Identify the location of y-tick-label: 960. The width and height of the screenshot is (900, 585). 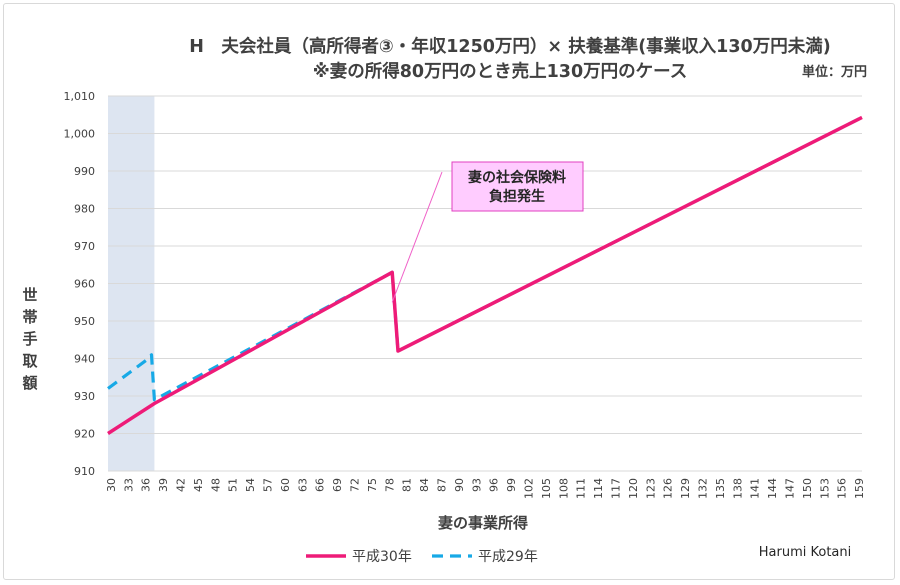
(84, 284).